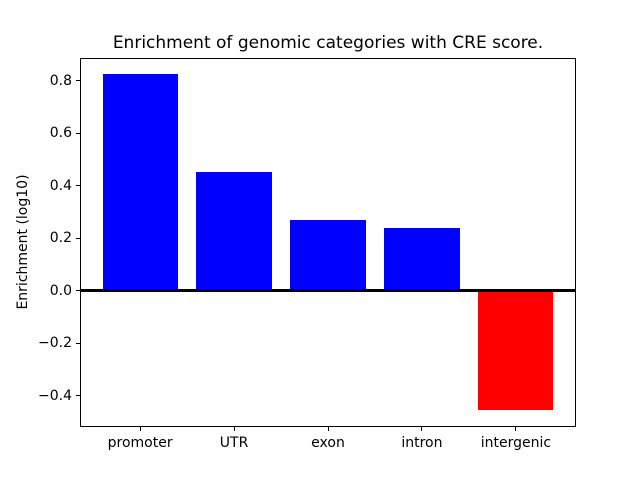  What do you see at coordinates (422, 259) in the screenshot?
I see `bar-intron` at bounding box center [422, 259].